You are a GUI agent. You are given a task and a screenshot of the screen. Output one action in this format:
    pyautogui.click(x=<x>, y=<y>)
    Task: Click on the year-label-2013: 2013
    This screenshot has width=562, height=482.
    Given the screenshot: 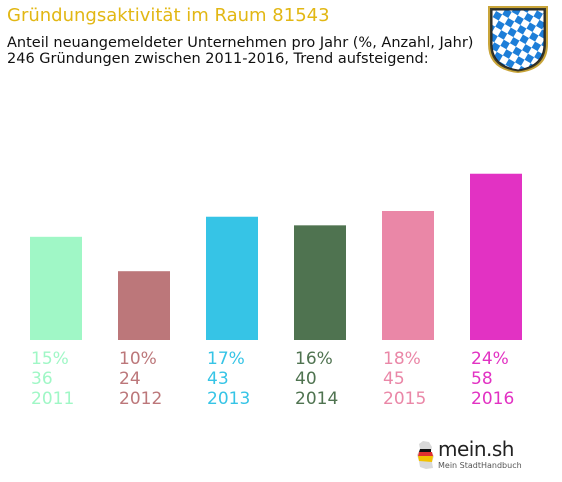 What is the action you would take?
    pyautogui.click(x=228, y=399)
    